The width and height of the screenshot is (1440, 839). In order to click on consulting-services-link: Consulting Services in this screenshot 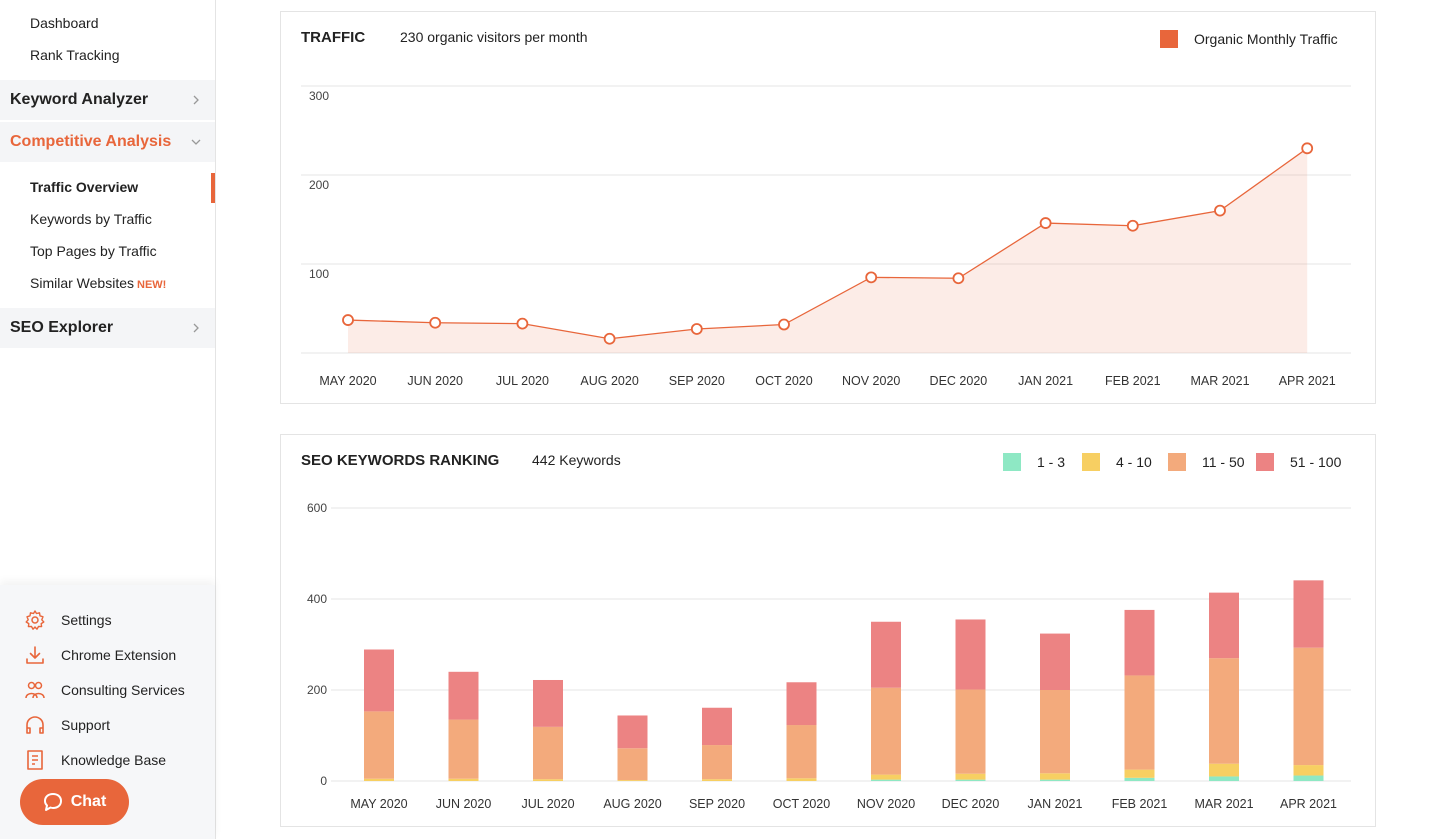, I will do `click(104, 690)`.